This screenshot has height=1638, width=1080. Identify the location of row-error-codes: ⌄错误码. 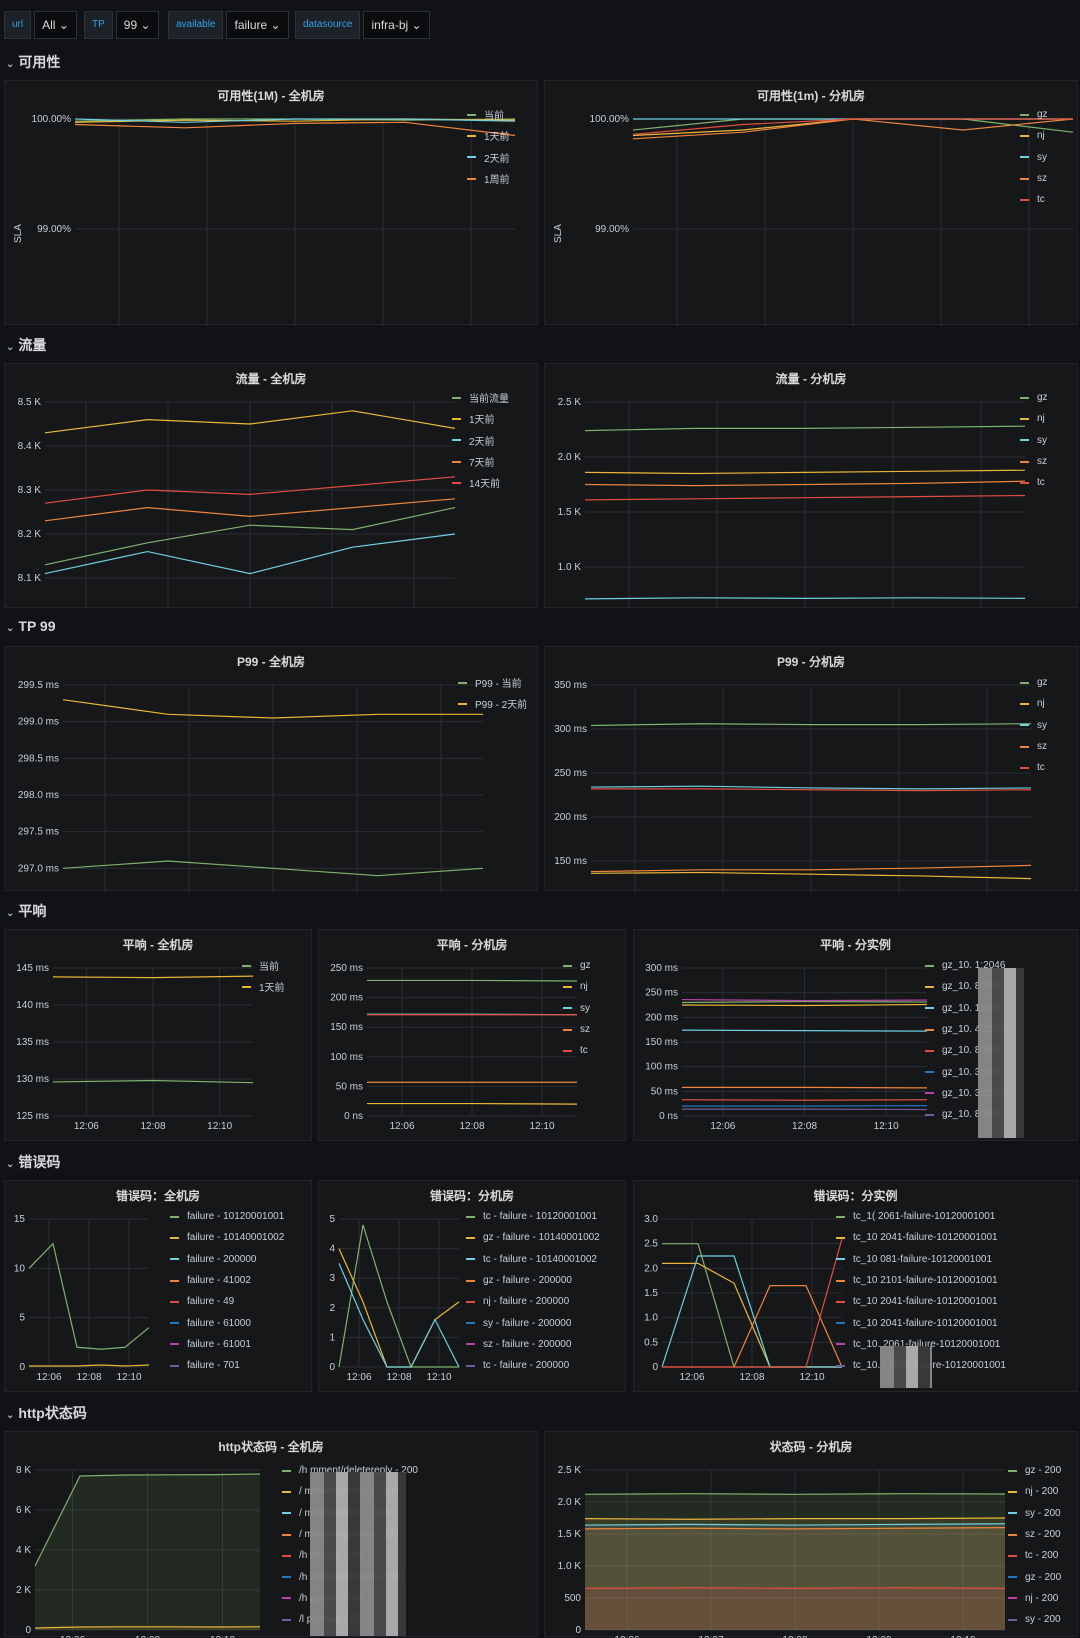
(33, 1162).